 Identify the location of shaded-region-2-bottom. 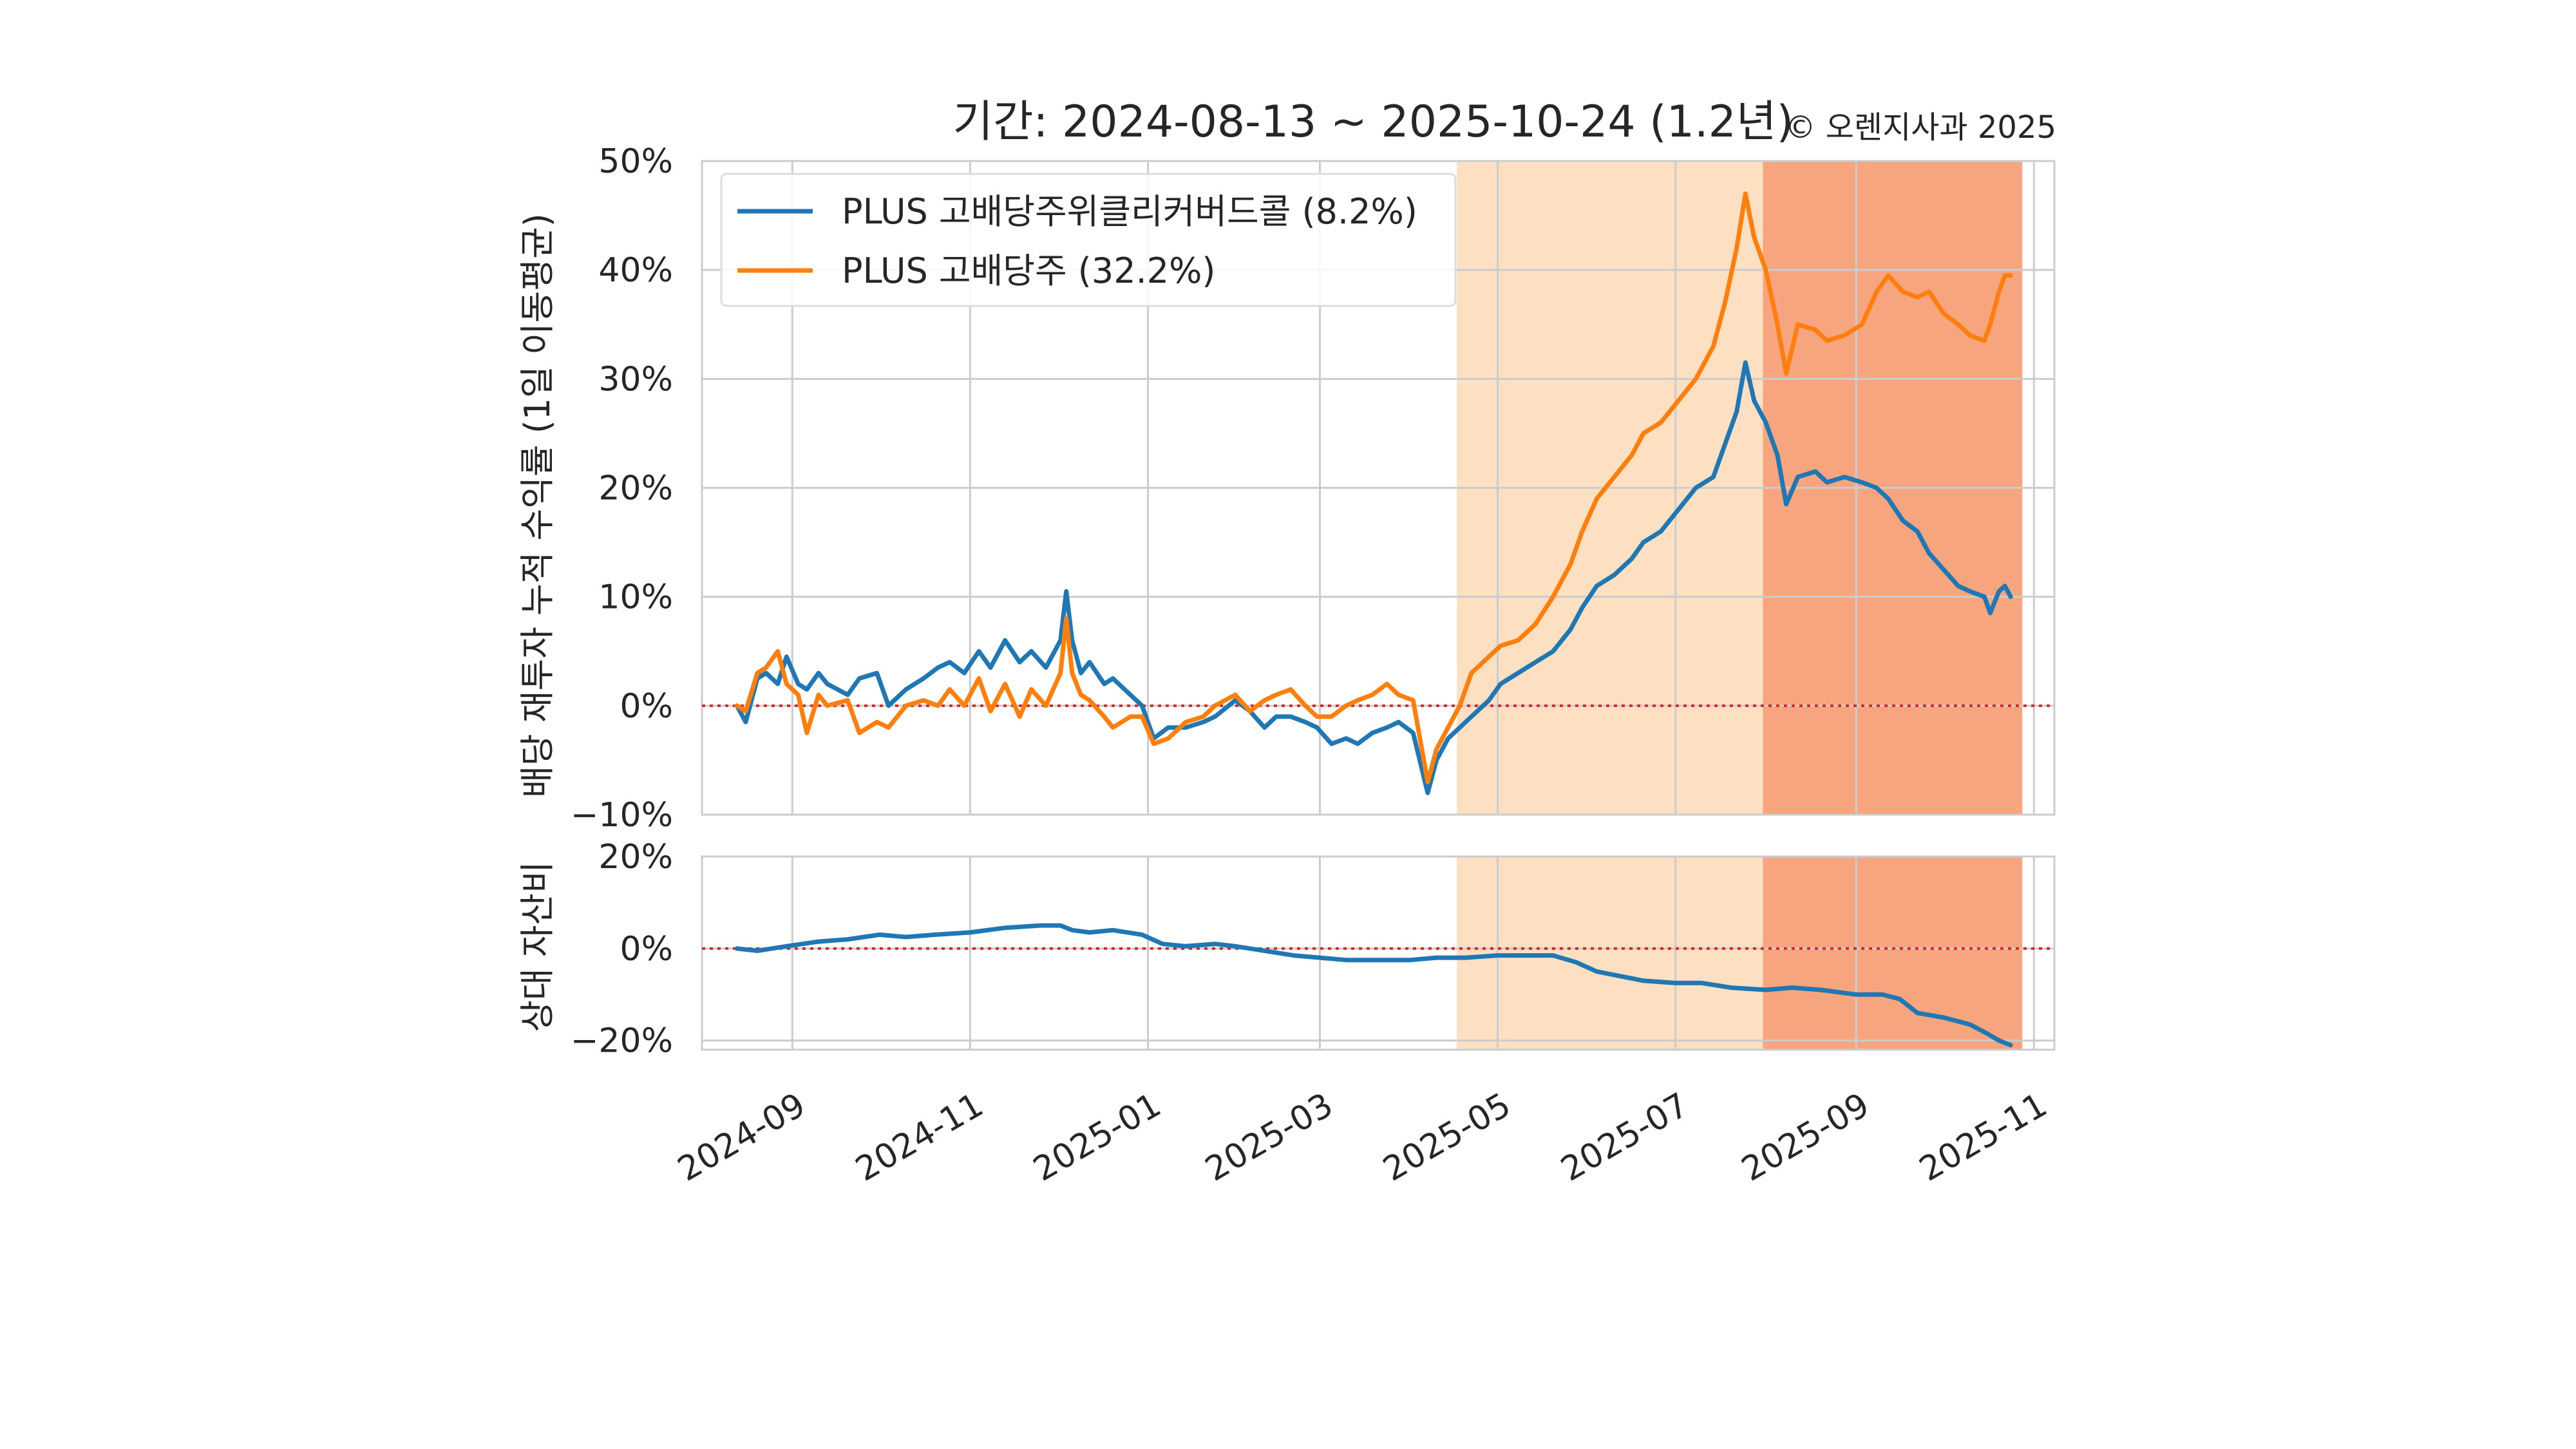
(1893, 953).